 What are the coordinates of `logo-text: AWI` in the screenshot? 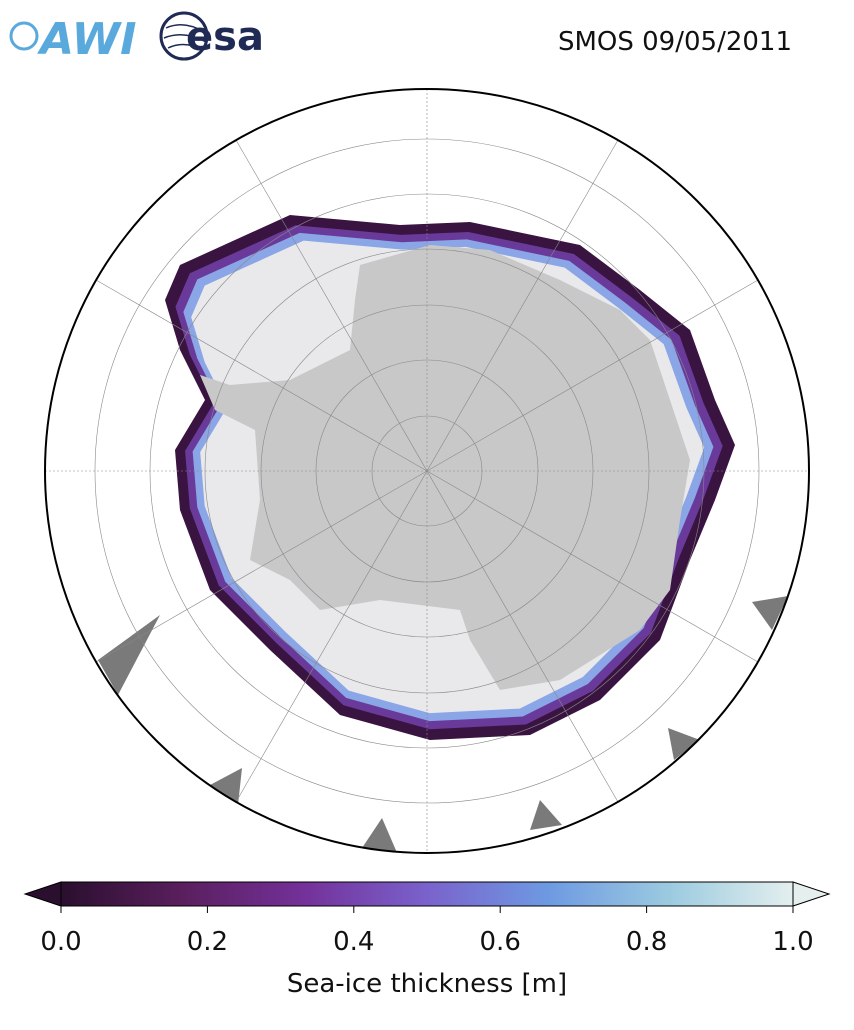 It's located at (87, 39).